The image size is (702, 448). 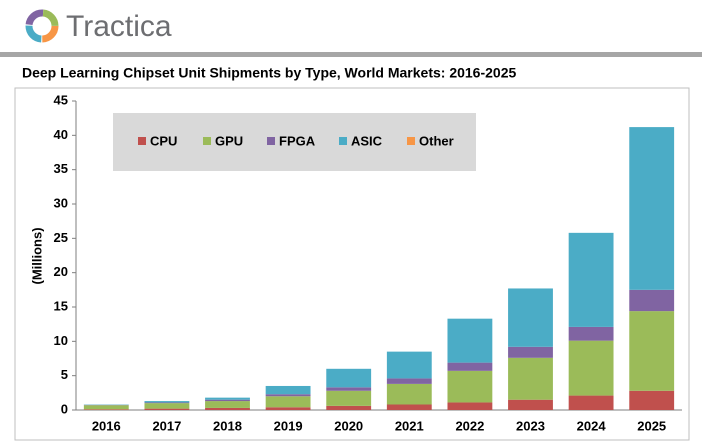 What do you see at coordinates (61, 202) in the screenshot?
I see `y-tick-label: 30` at bounding box center [61, 202].